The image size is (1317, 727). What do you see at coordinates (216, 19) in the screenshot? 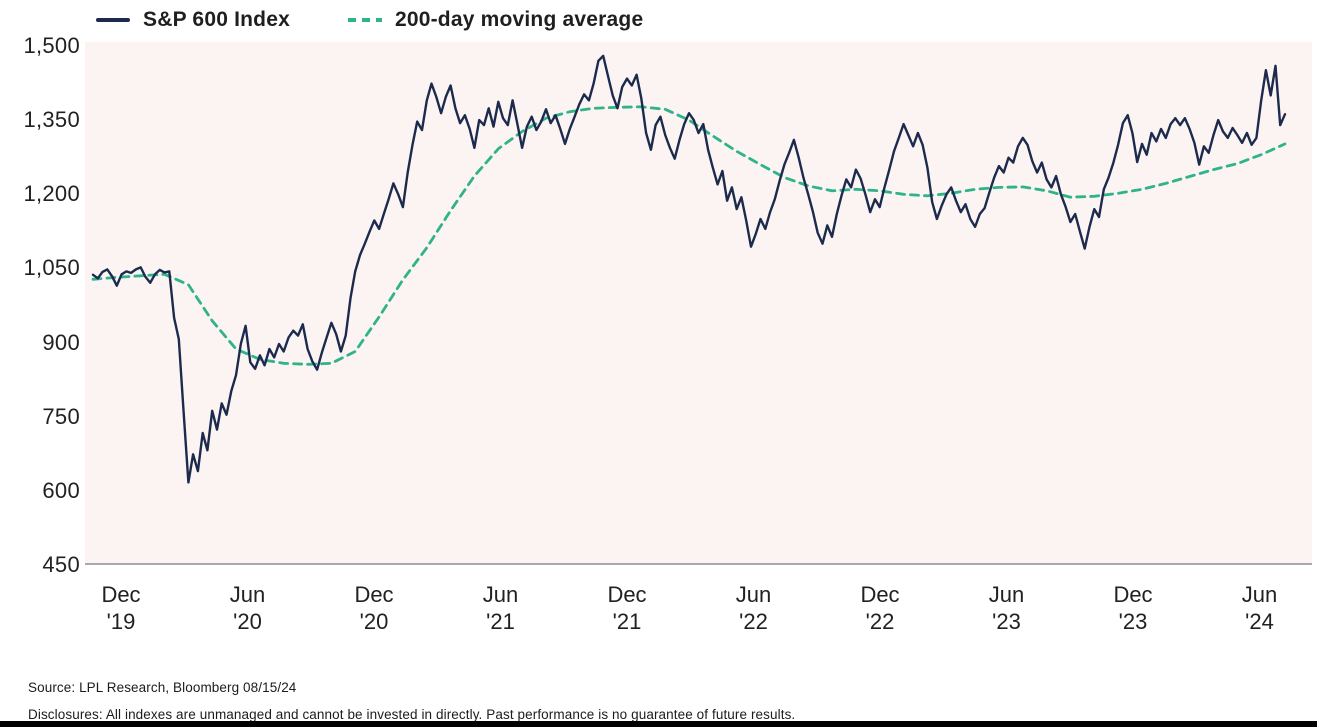
I see `legend-label-index: S&P 600 Index` at bounding box center [216, 19].